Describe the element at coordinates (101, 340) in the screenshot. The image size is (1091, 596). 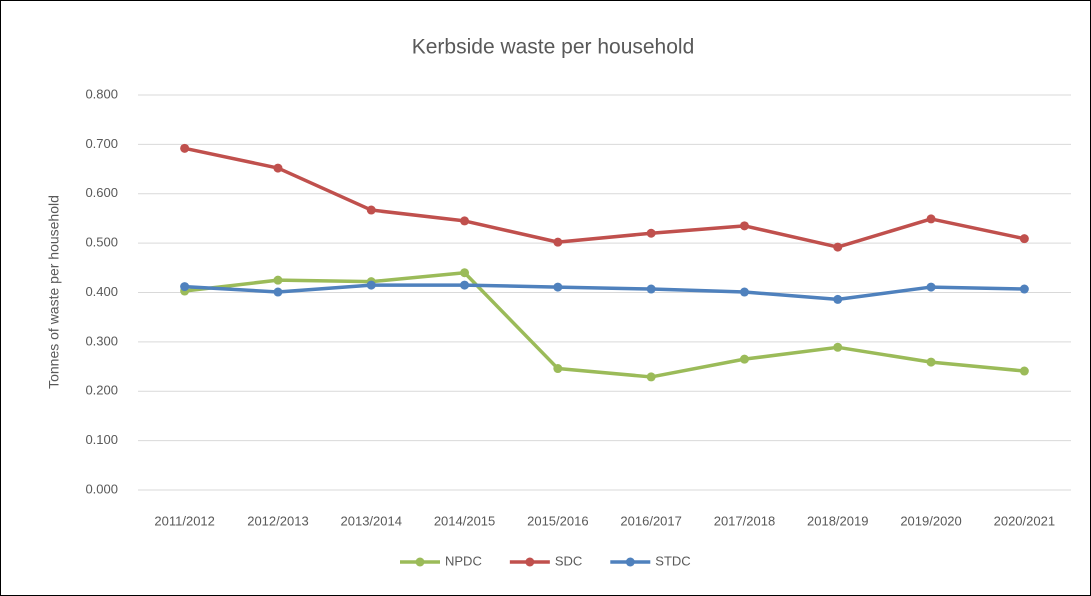
I see `y-tick-label: 0.300` at that location.